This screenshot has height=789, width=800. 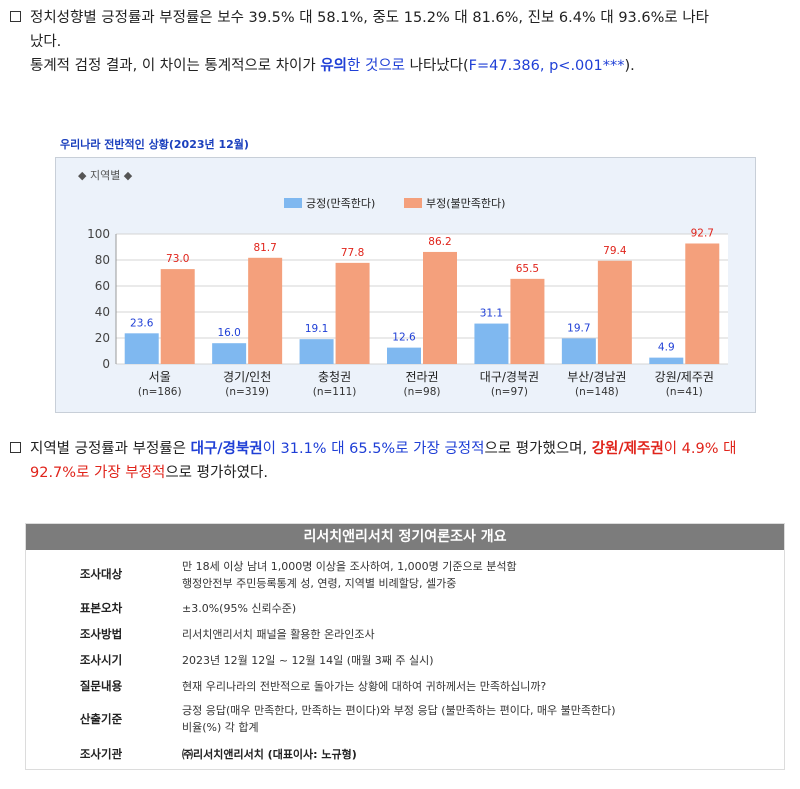 What do you see at coordinates (102, 338) in the screenshot?
I see `y-tick-label: 20` at bounding box center [102, 338].